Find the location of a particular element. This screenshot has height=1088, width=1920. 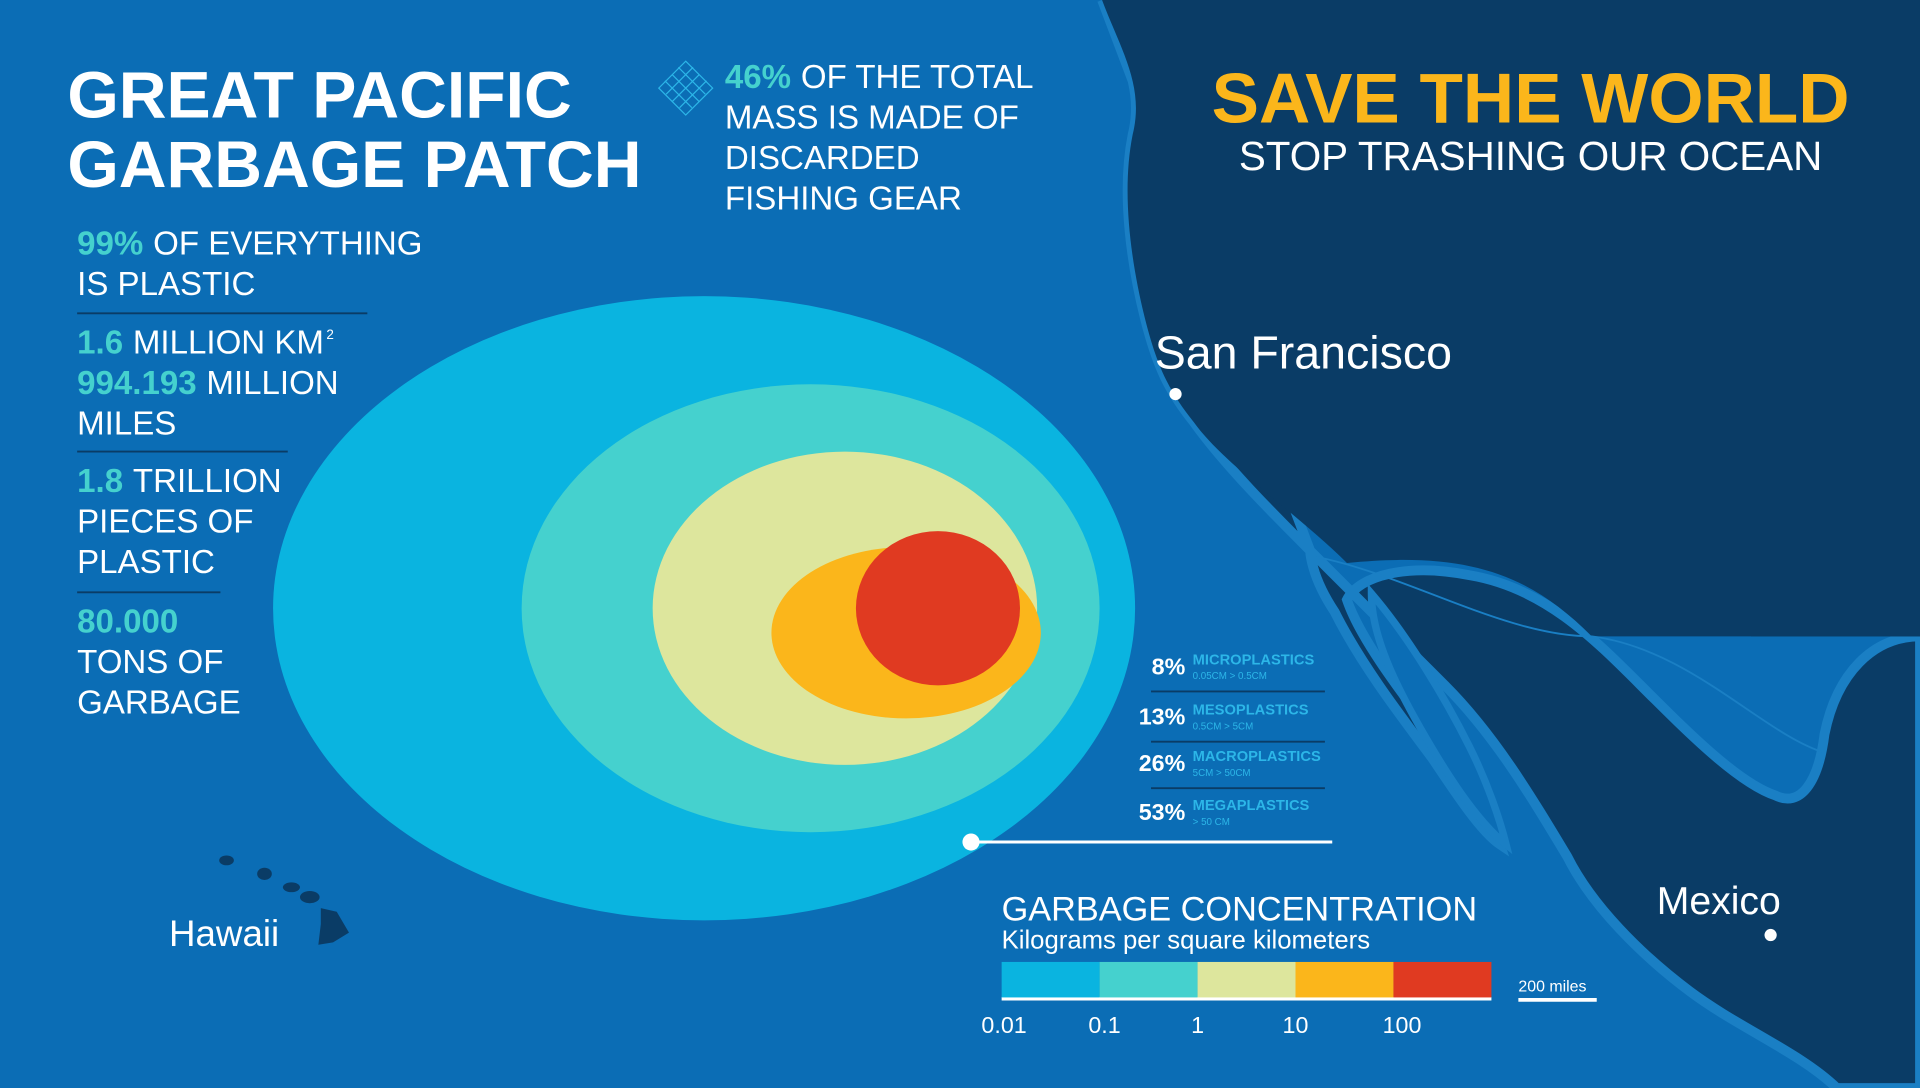

legend-tick-label: 1 is located at coordinates (1197, 1025).